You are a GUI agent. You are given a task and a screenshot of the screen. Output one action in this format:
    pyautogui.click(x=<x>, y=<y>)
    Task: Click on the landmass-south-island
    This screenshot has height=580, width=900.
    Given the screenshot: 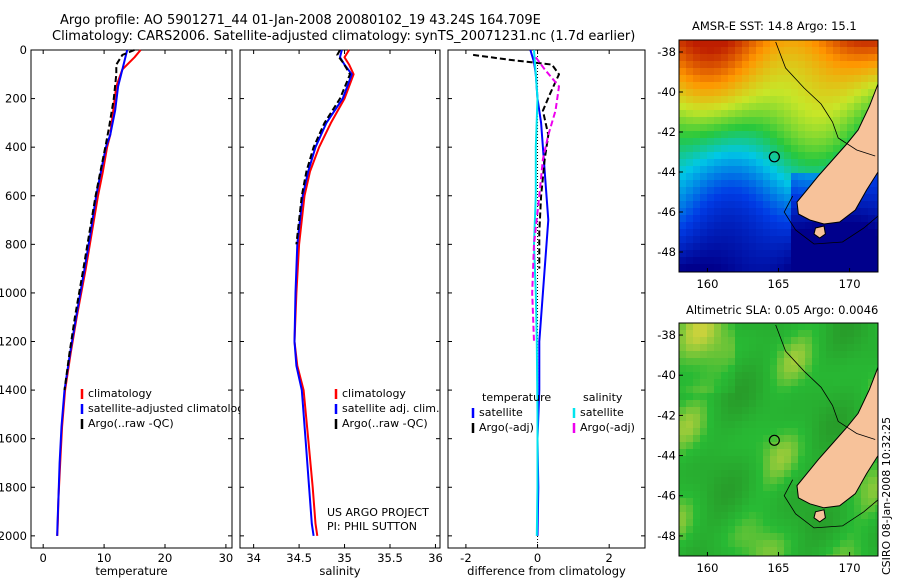 What is the action you would take?
    pyautogui.click(x=837, y=154)
    